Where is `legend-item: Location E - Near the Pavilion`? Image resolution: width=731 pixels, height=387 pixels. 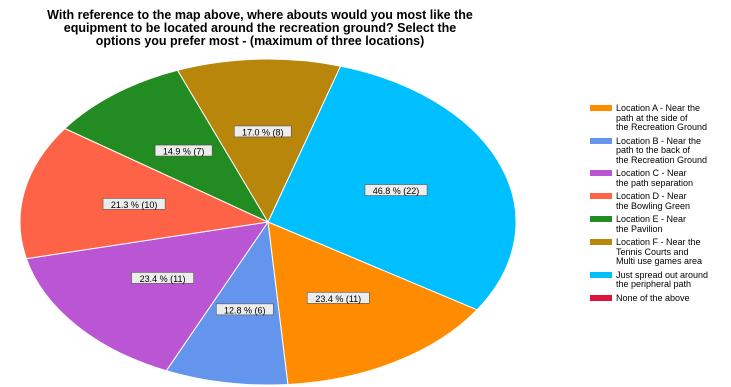
legend-item: Location E - Near the Pavilion is located at coordinates (660, 224).